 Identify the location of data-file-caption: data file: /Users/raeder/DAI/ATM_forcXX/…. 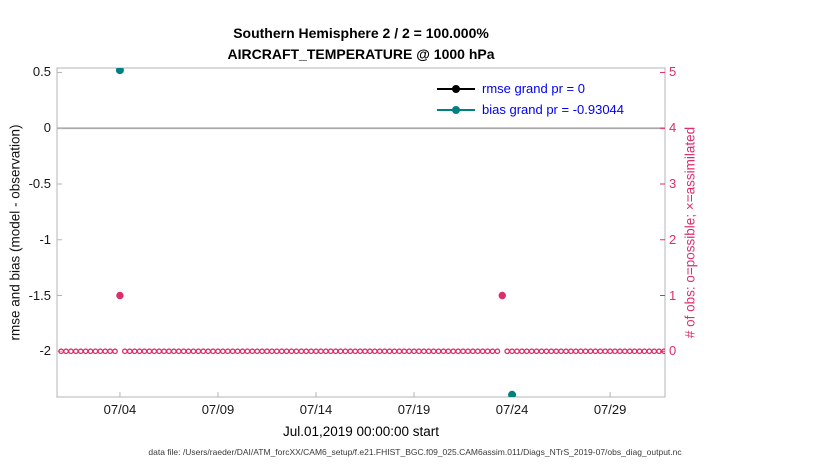
(415, 452).